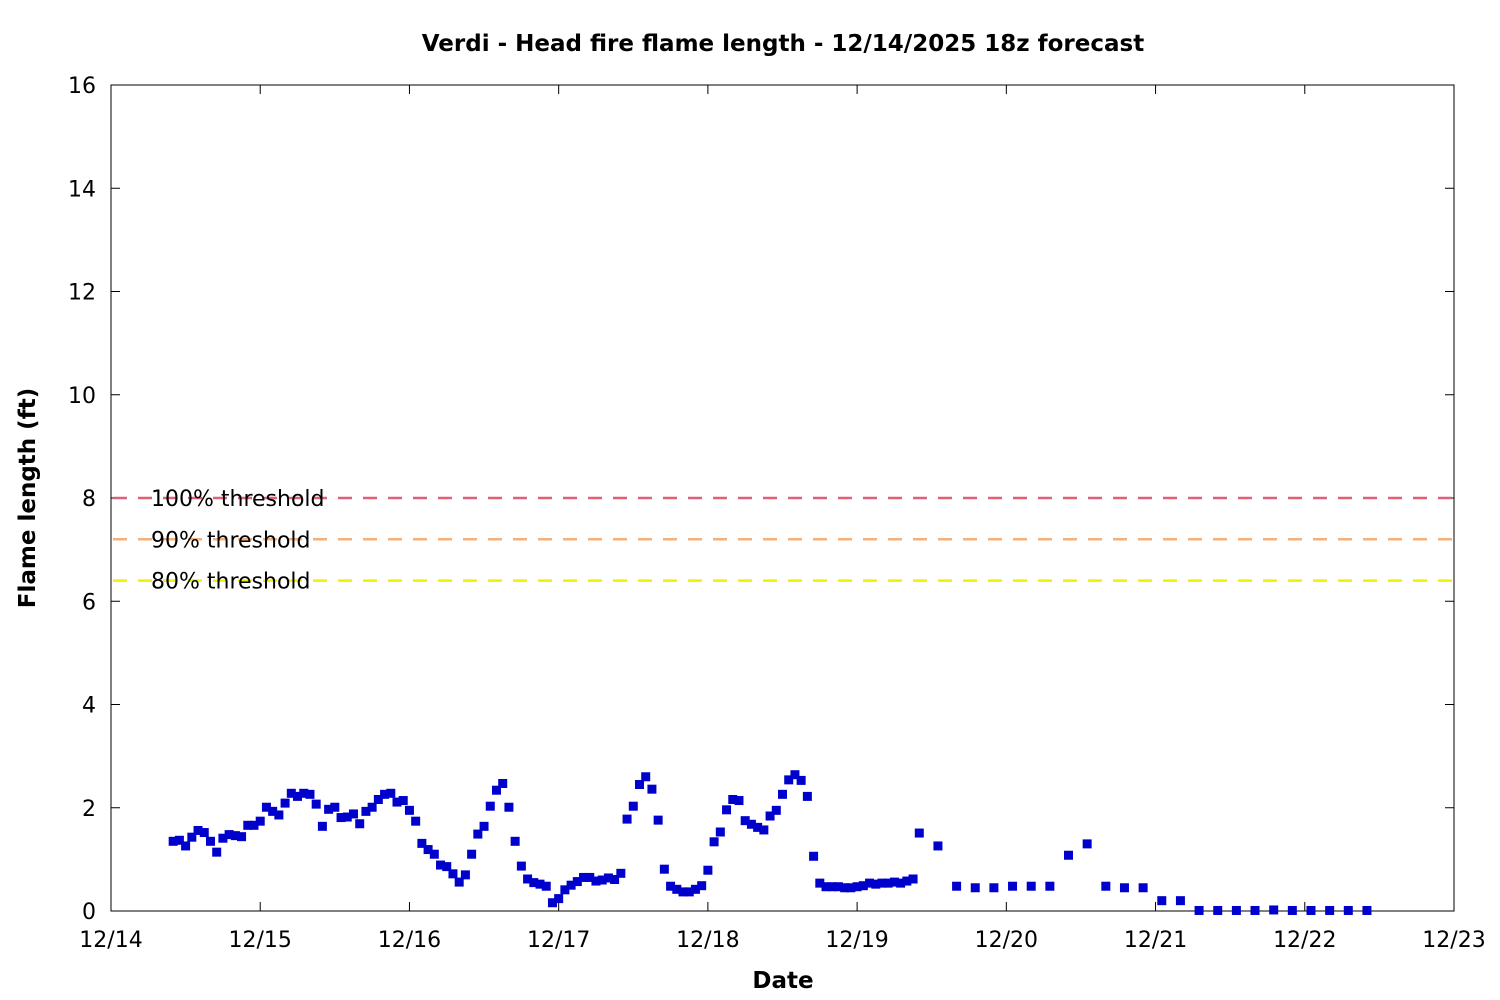 This screenshot has height=1000, width=1500. I want to click on x-tick-label: 12/20, so click(1006, 940).